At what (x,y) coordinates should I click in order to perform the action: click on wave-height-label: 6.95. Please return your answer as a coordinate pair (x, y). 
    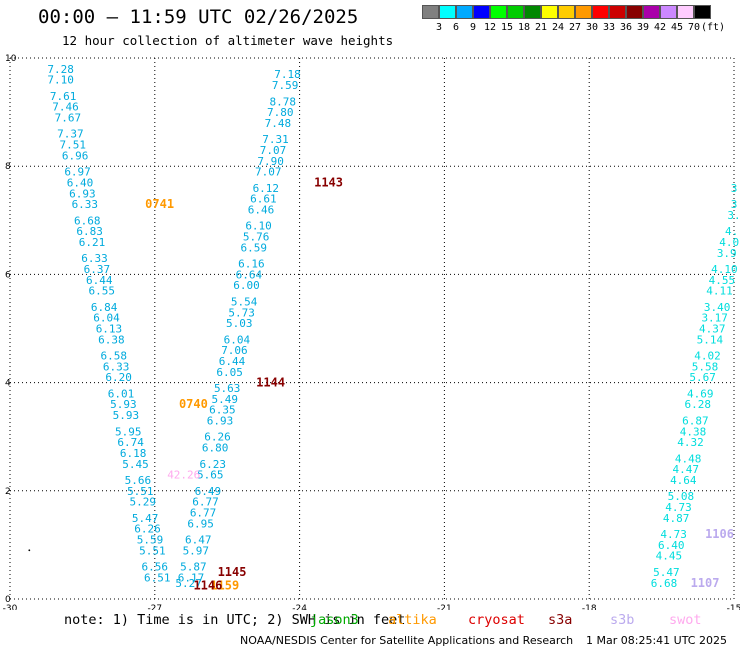
    Looking at the image, I should click on (200, 523).